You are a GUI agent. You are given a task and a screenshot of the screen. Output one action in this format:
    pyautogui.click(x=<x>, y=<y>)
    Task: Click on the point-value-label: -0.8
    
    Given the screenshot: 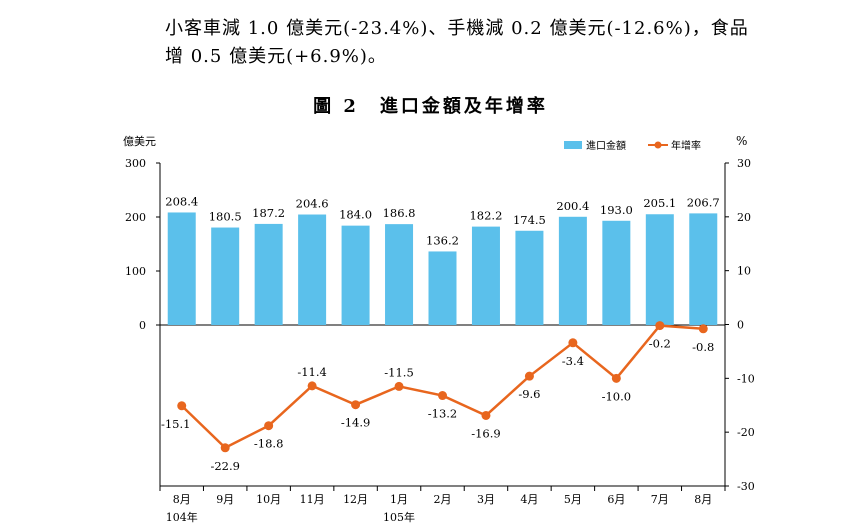 What is the action you would take?
    pyautogui.click(x=703, y=347)
    